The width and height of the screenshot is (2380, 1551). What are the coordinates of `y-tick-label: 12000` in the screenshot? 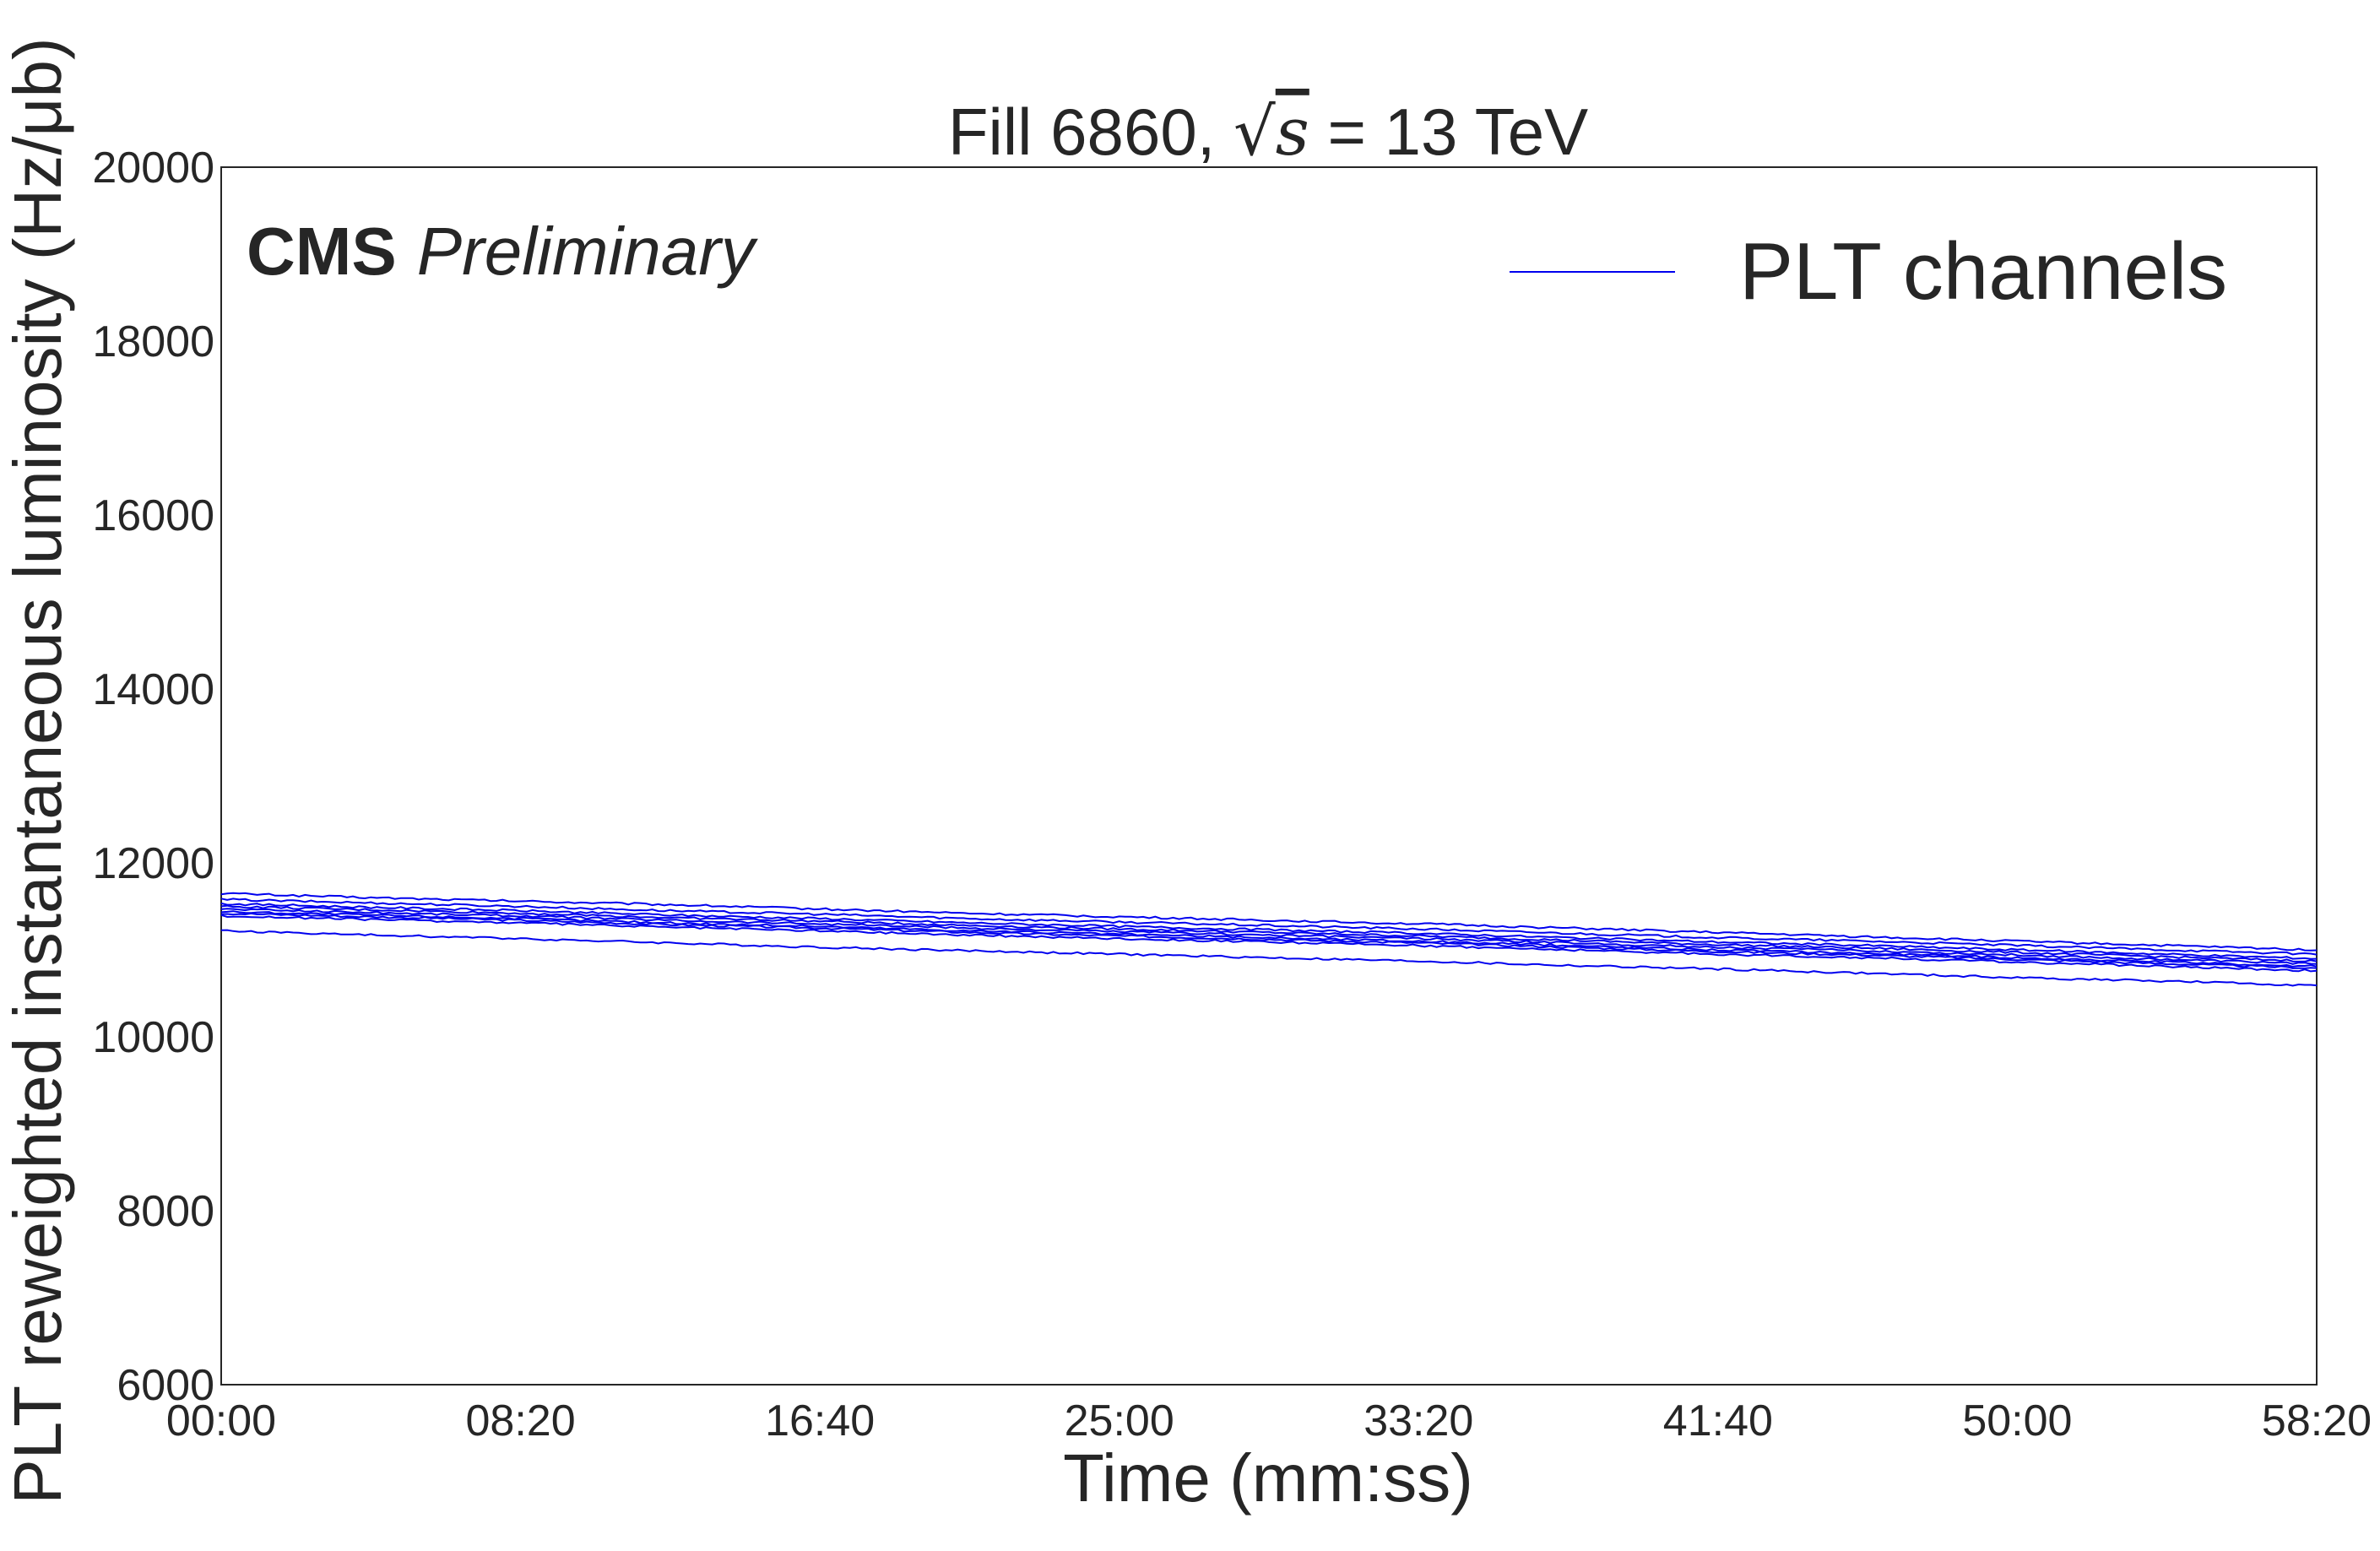 It's located at (153, 863).